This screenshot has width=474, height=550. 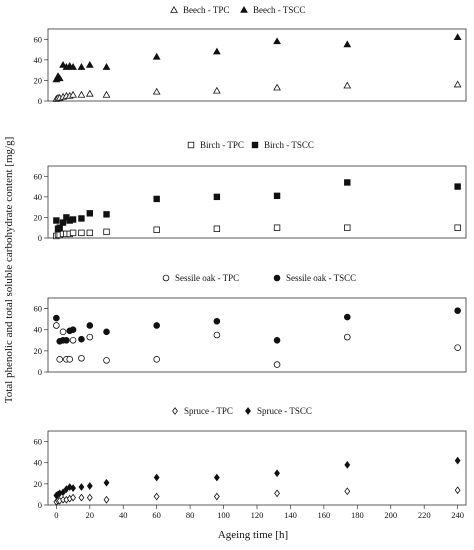 I want to click on x-axis-title: Ageing time [h], so click(x=253, y=535).